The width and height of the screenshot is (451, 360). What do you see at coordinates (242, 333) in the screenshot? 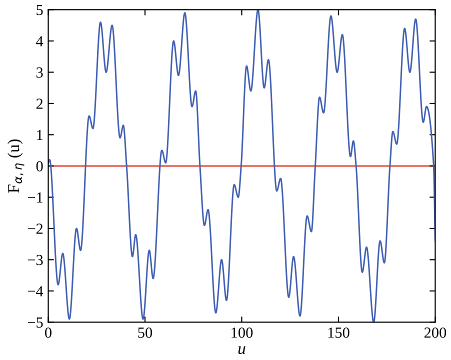
I see `x-tick-label: 100` at bounding box center [242, 333].